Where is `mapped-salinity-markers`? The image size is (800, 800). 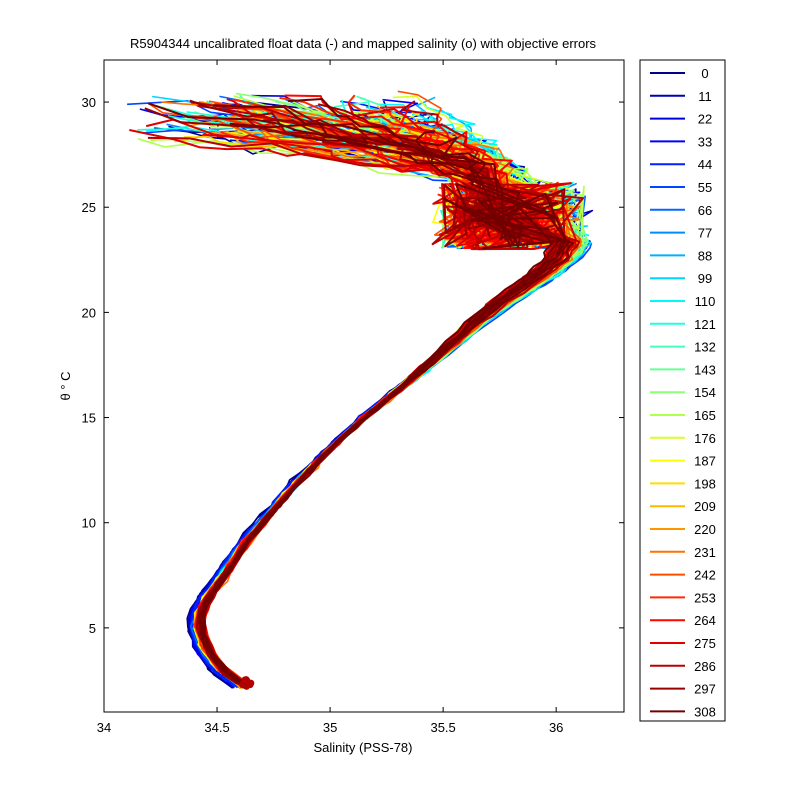
mapped-salinity-markers is located at coordinates (247, 683).